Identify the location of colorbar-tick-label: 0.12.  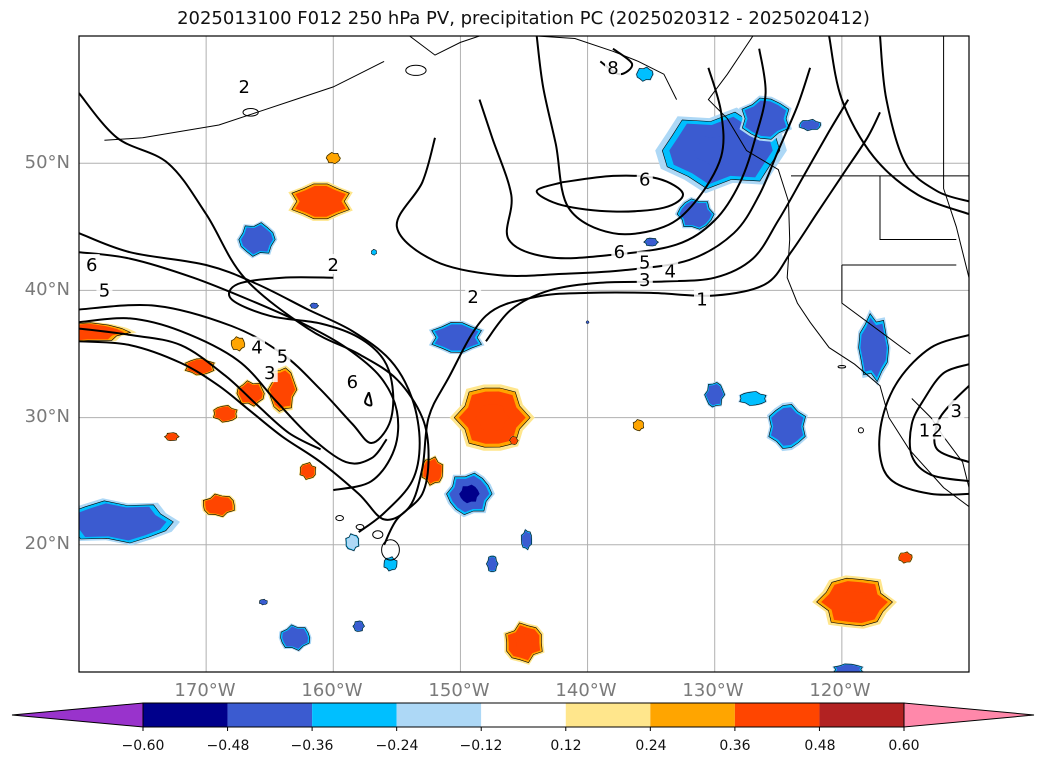
(566, 746).